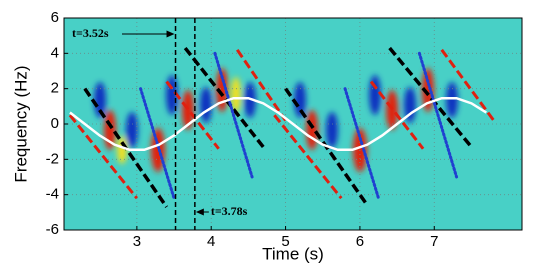 The width and height of the screenshot is (545, 271). What do you see at coordinates (285, 241) in the screenshot?
I see `x-tick-label: 5` at bounding box center [285, 241].